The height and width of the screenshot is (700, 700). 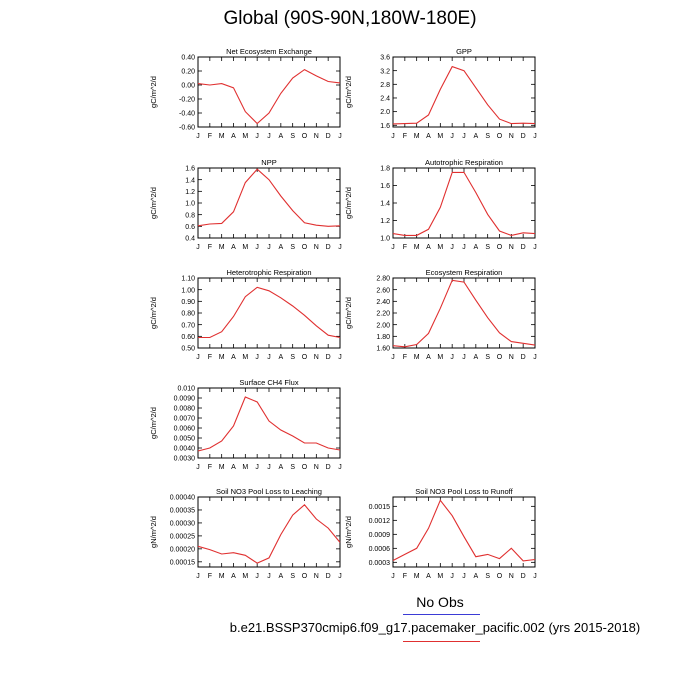 What do you see at coordinates (185, 459) in the screenshot?
I see `y-tick-label: 0.0030` at bounding box center [185, 459].